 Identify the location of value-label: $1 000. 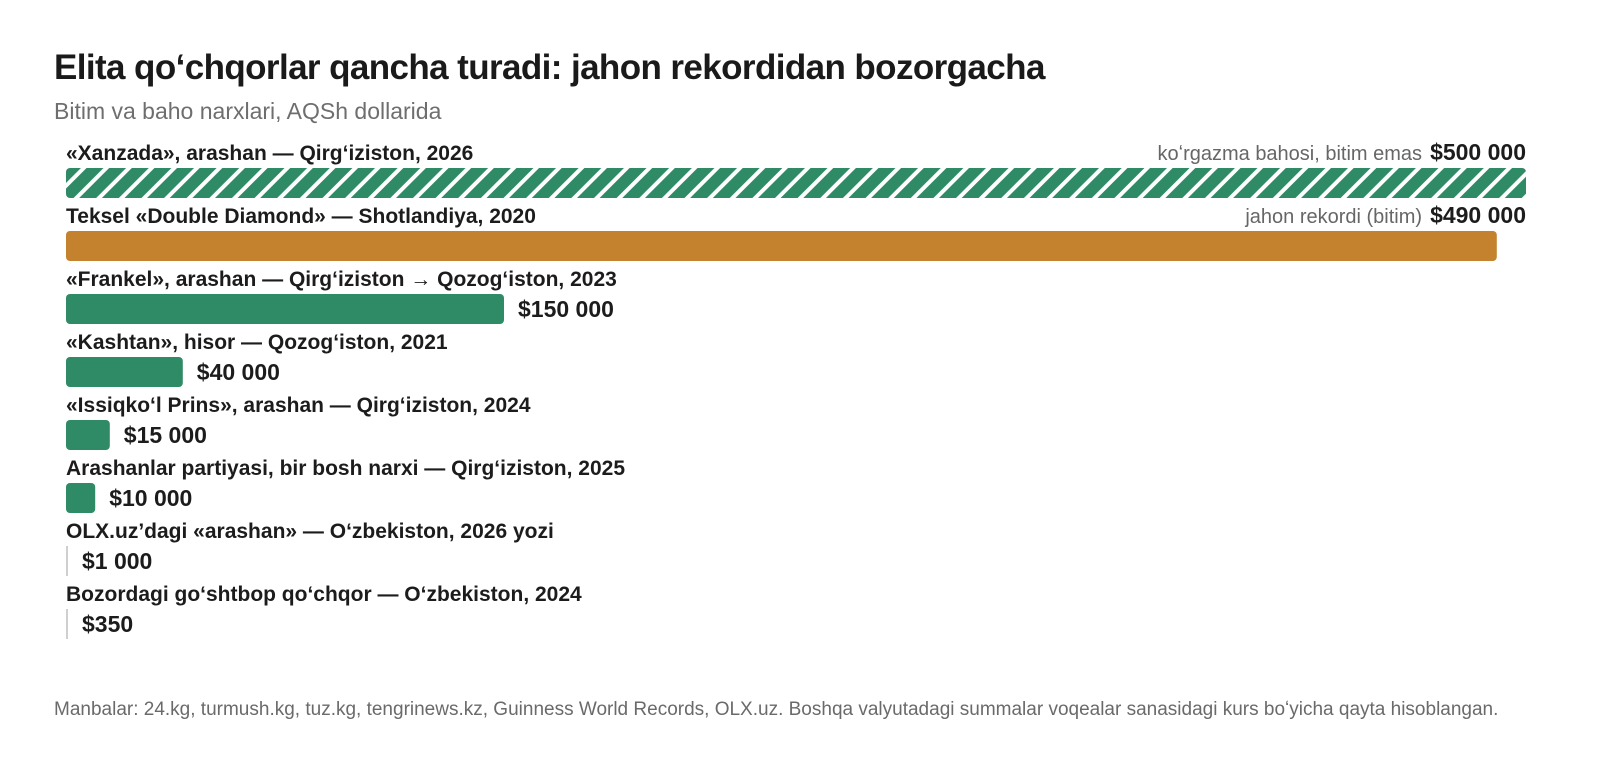
(117, 561).